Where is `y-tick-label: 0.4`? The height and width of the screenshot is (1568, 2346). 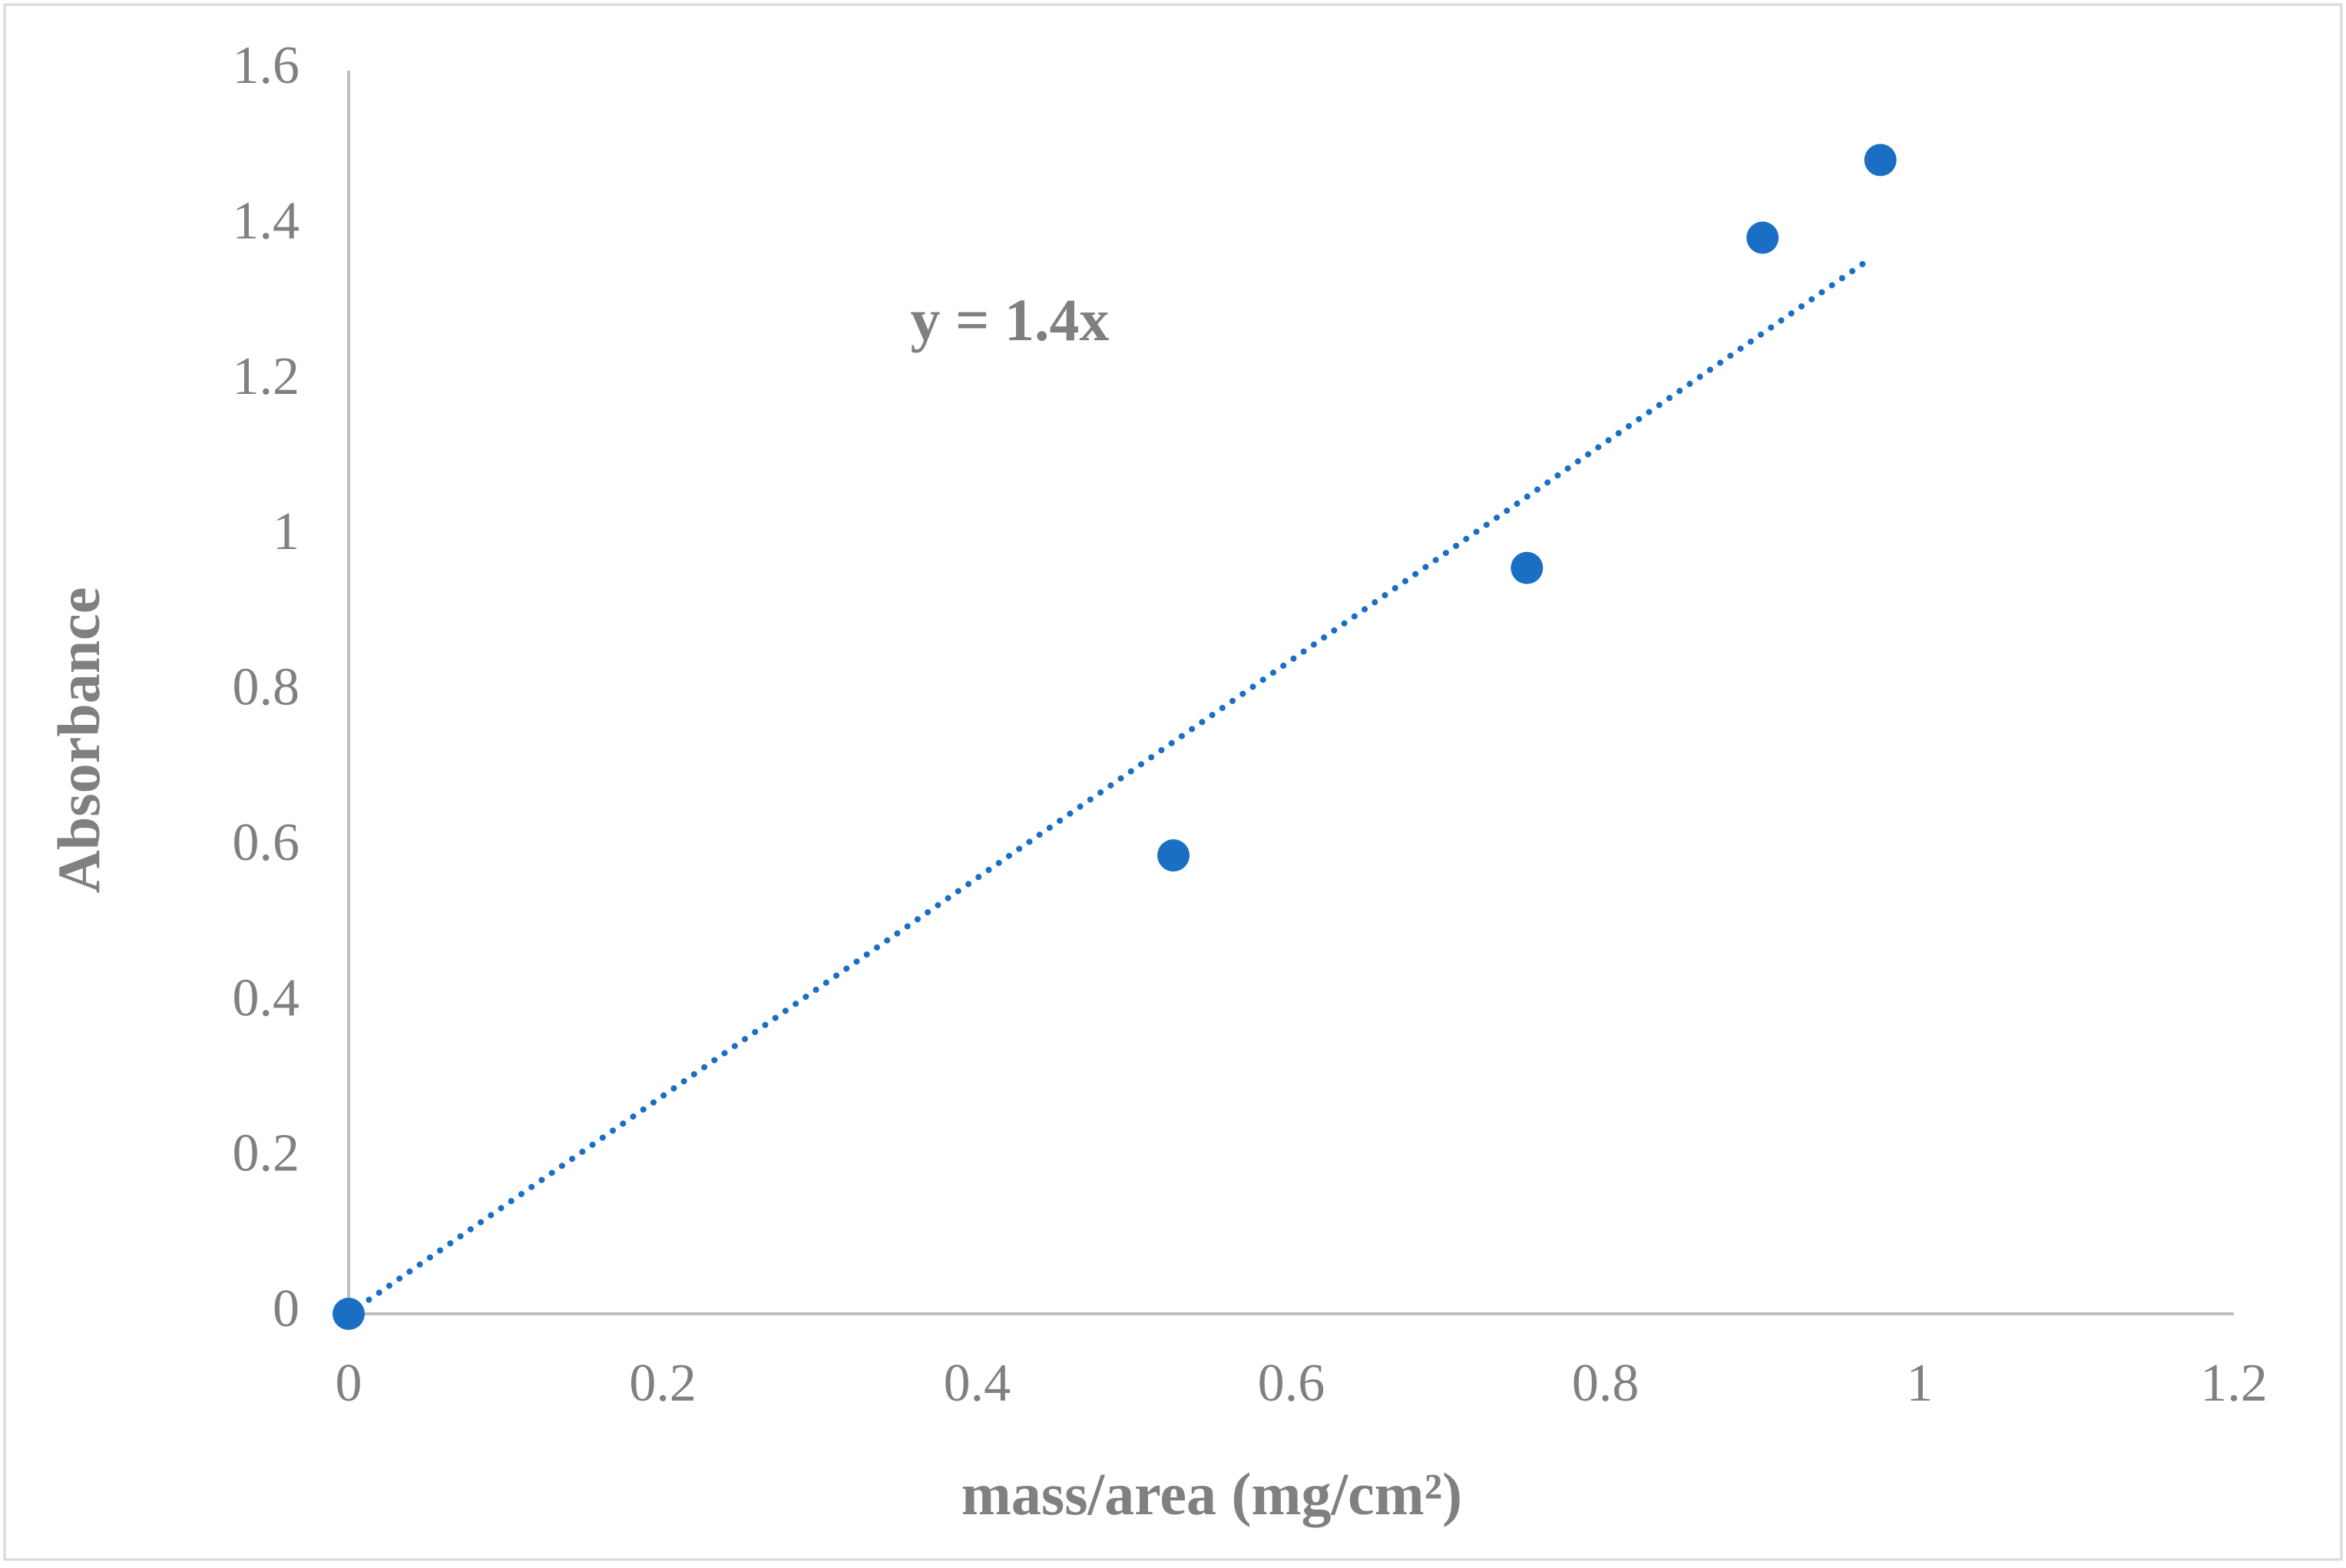 y-tick-label: 0.4 is located at coordinates (267, 998).